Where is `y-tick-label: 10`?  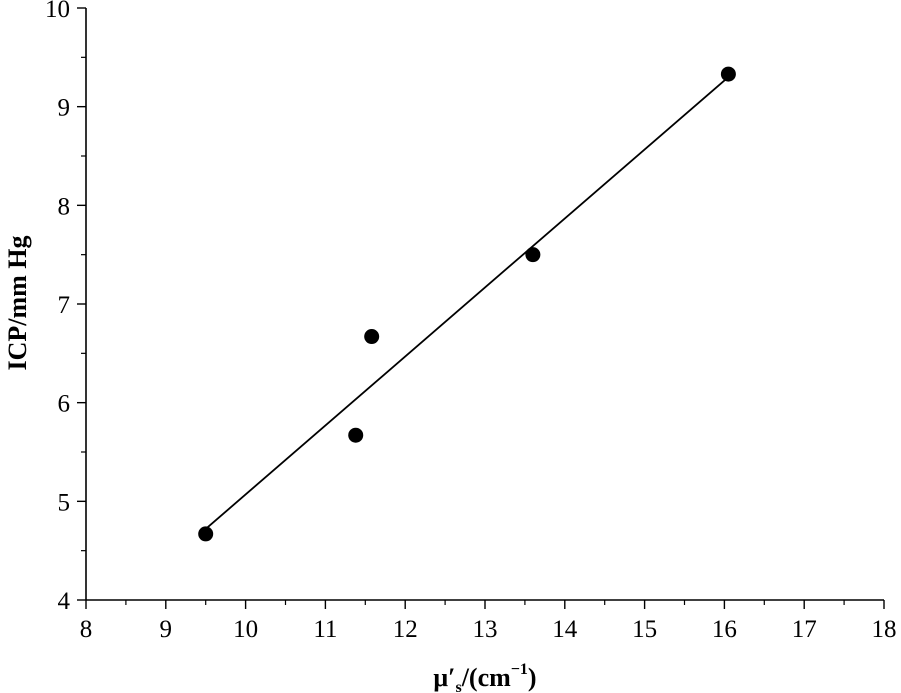 y-tick-label: 10 is located at coordinates (57, 11).